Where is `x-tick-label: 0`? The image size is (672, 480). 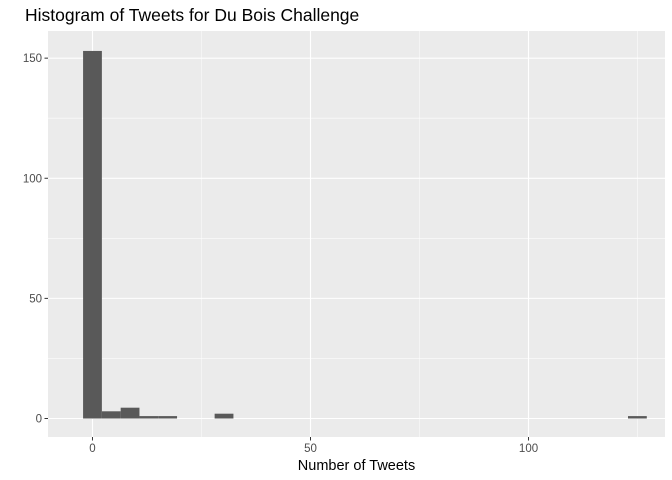
x-tick-label: 0 is located at coordinates (92, 449).